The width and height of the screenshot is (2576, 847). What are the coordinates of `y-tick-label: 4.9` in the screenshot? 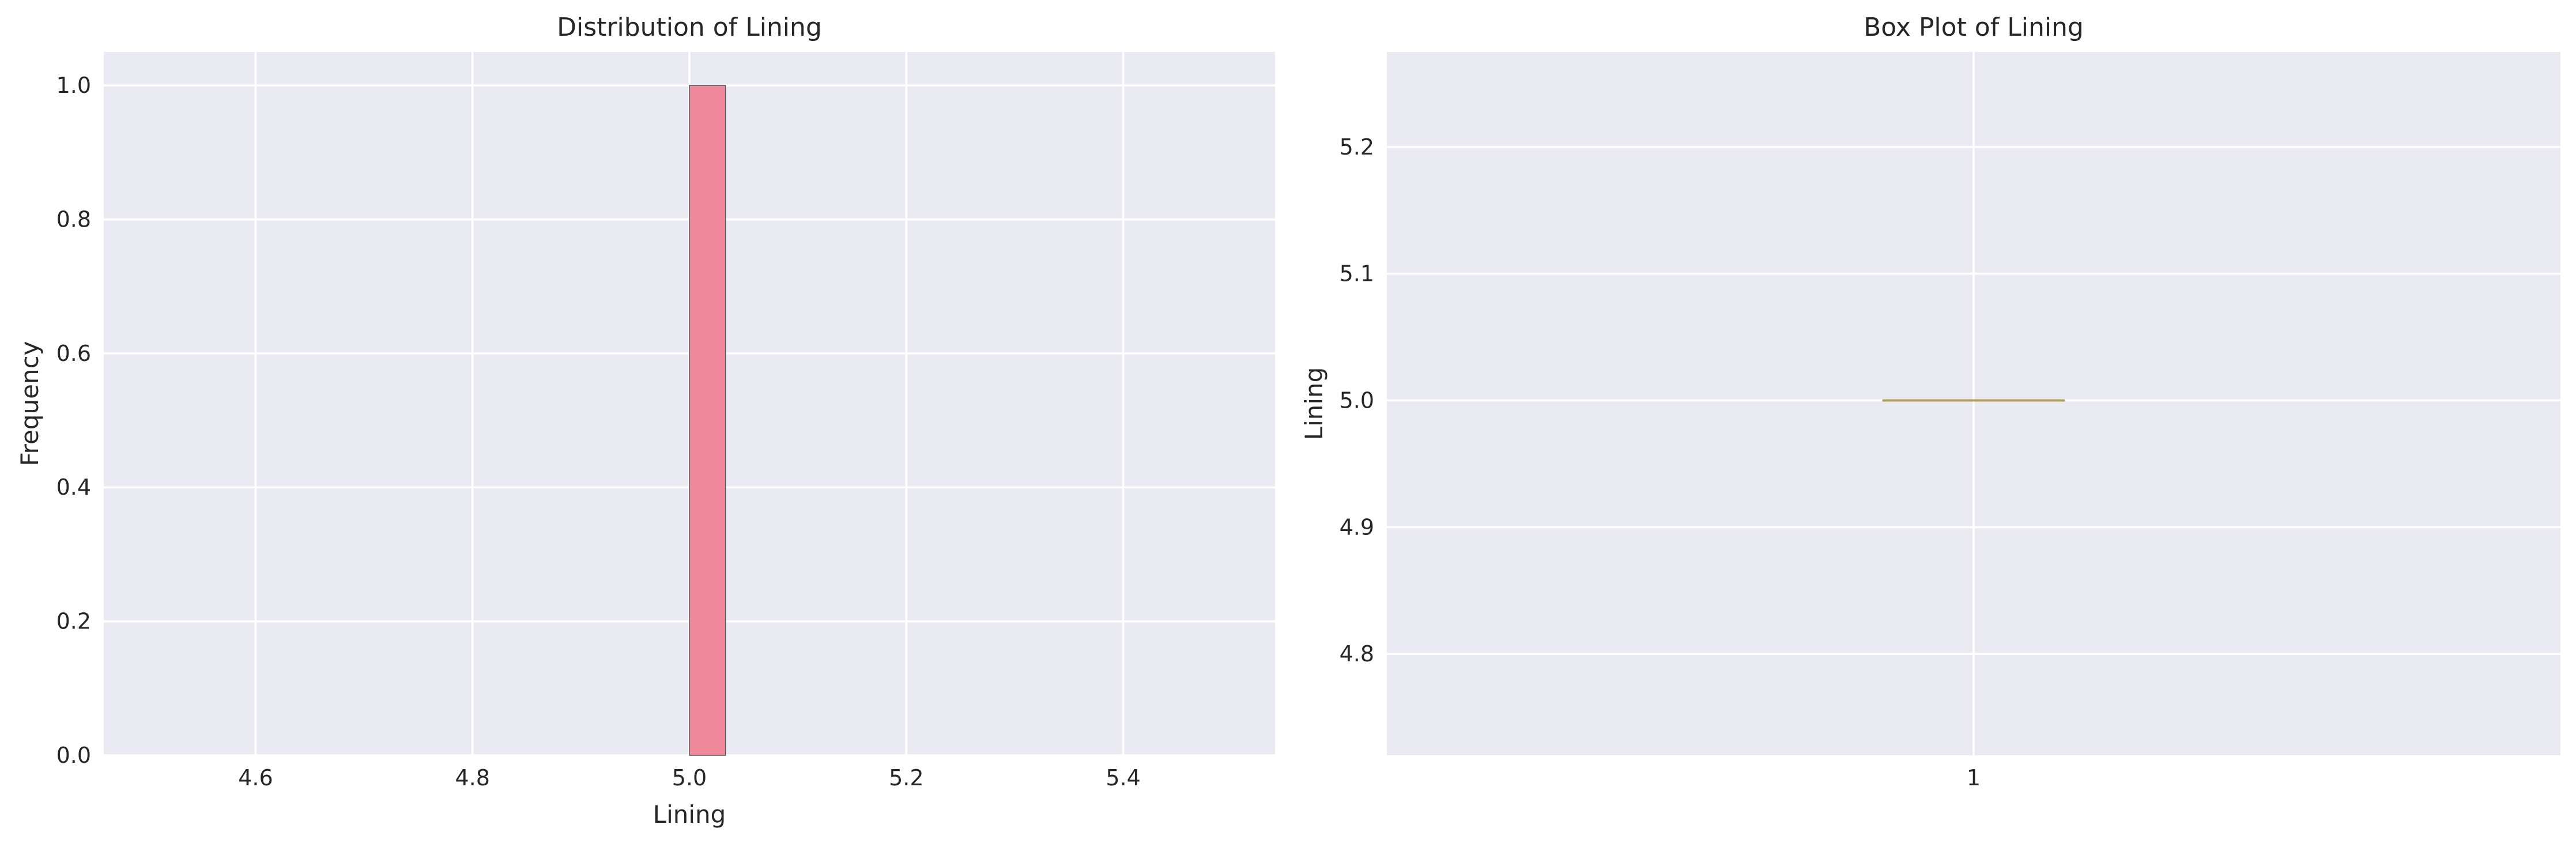 It's located at (1357, 527).